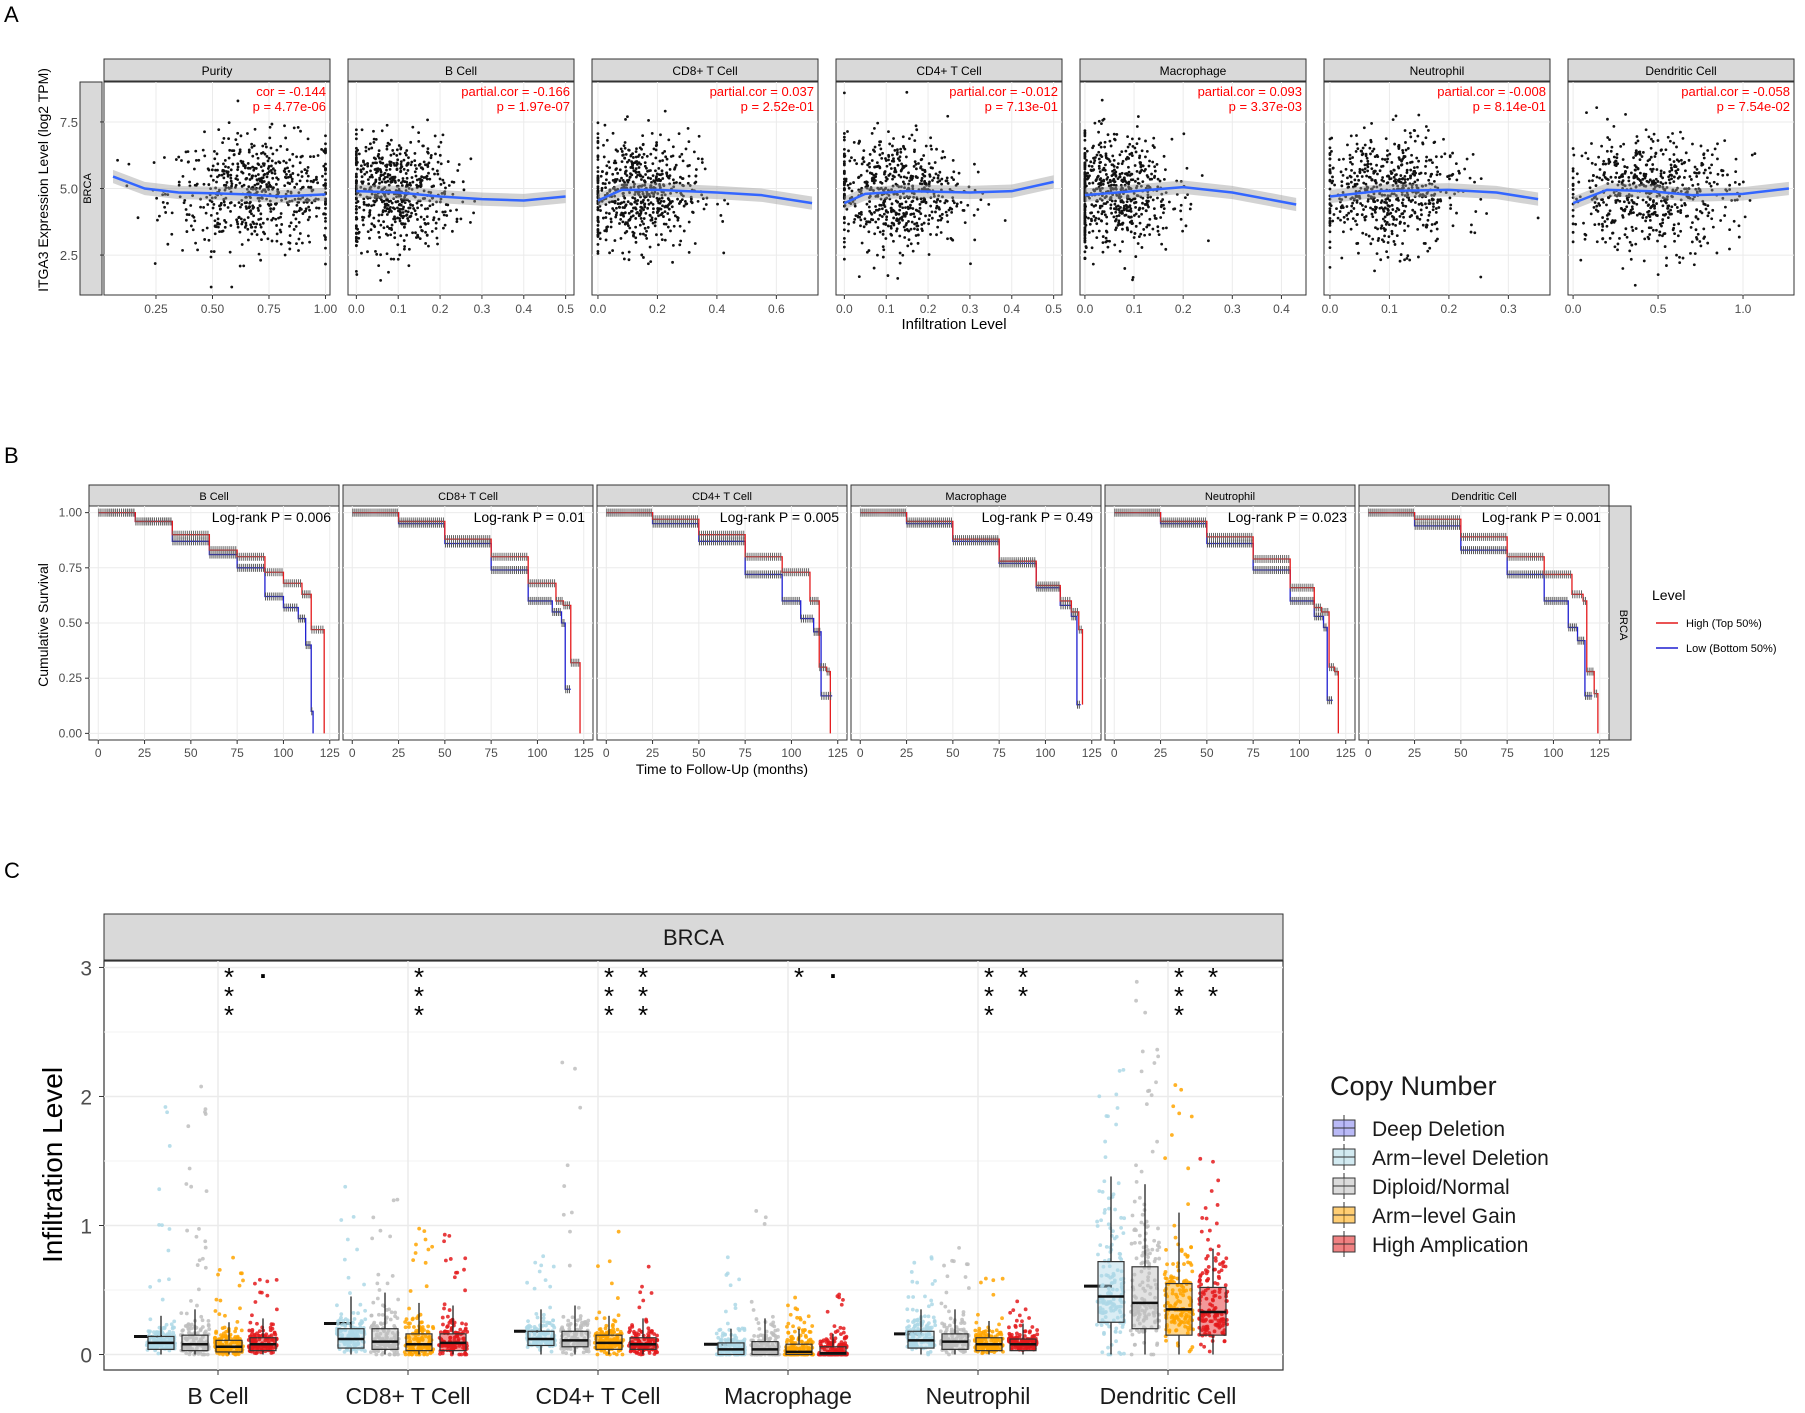 Image resolution: width=1805 pixels, height=1413 pixels. I want to click on a-x-tick-label: 0.1, so click(886, 309).